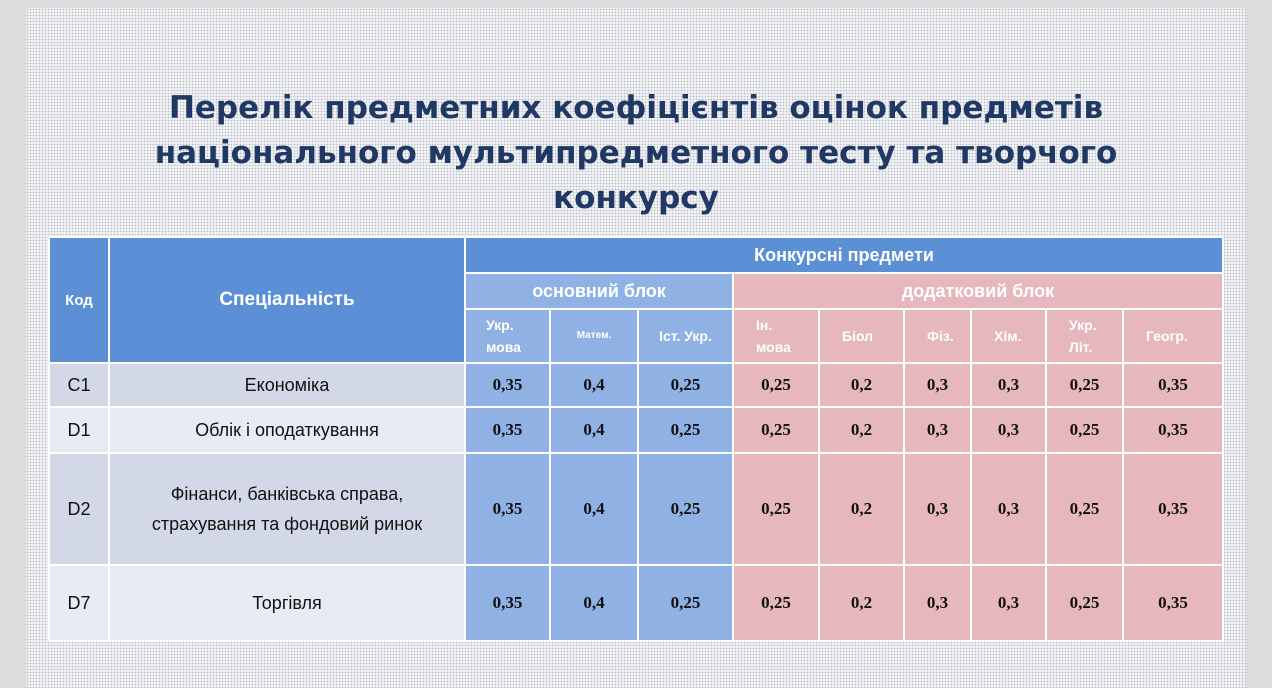 The image size is (1272, 688). Describe the element at coordinates (861, 336) in the screenshot. I see `extra-subject-header: Біол` at that location.